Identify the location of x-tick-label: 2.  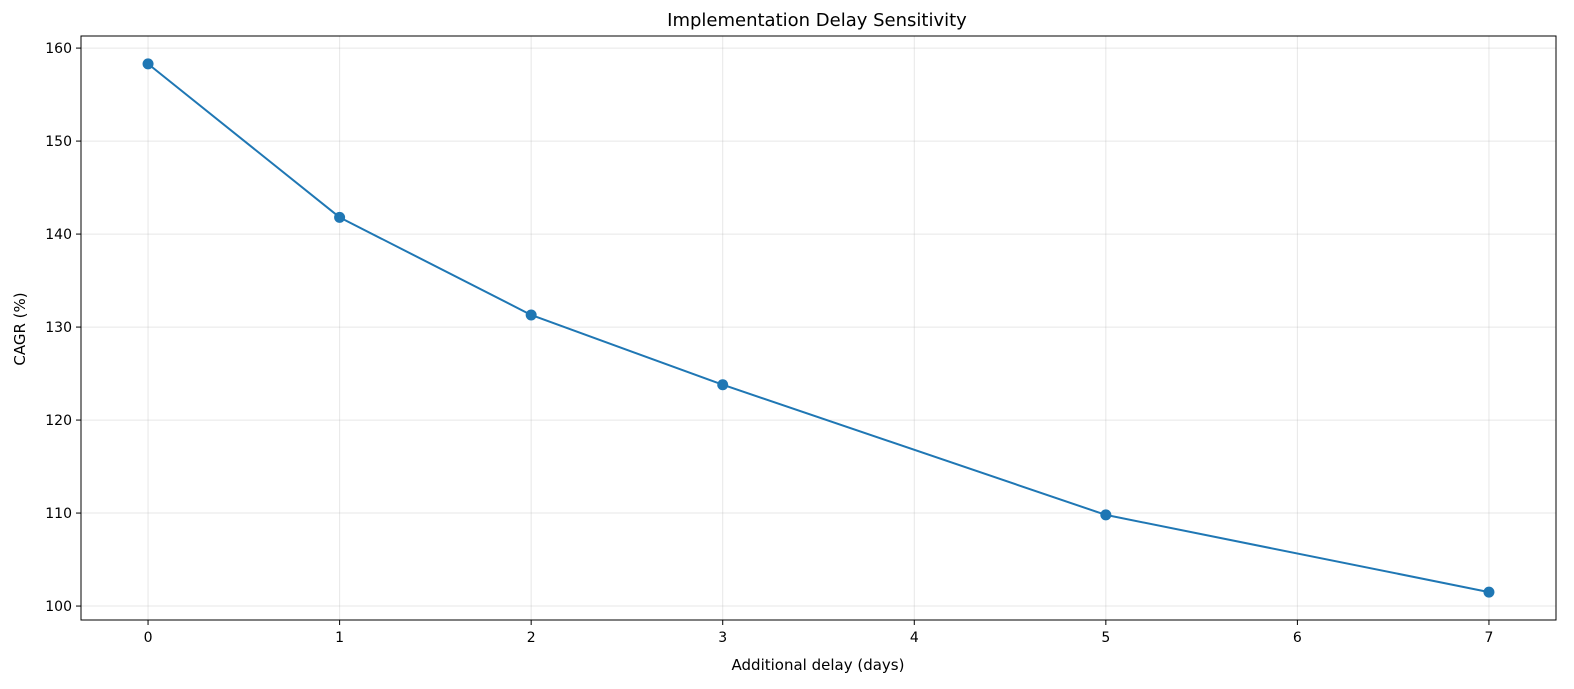
(531, 638).